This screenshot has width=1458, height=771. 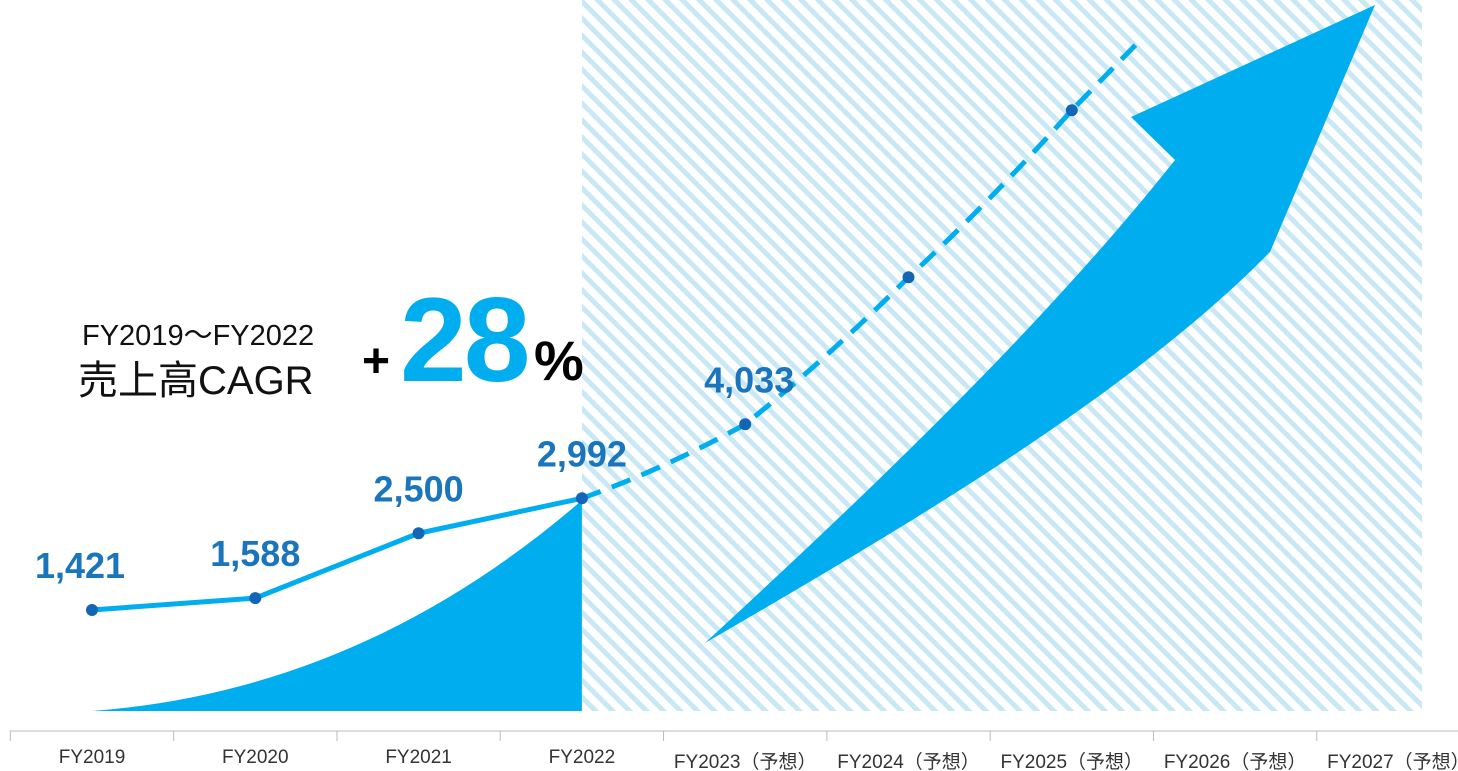 What do you see at coordinates (196, 381) in the screenshot?
I see `cagr-label: 売上高CAGR` at bounding box center [196, 381].